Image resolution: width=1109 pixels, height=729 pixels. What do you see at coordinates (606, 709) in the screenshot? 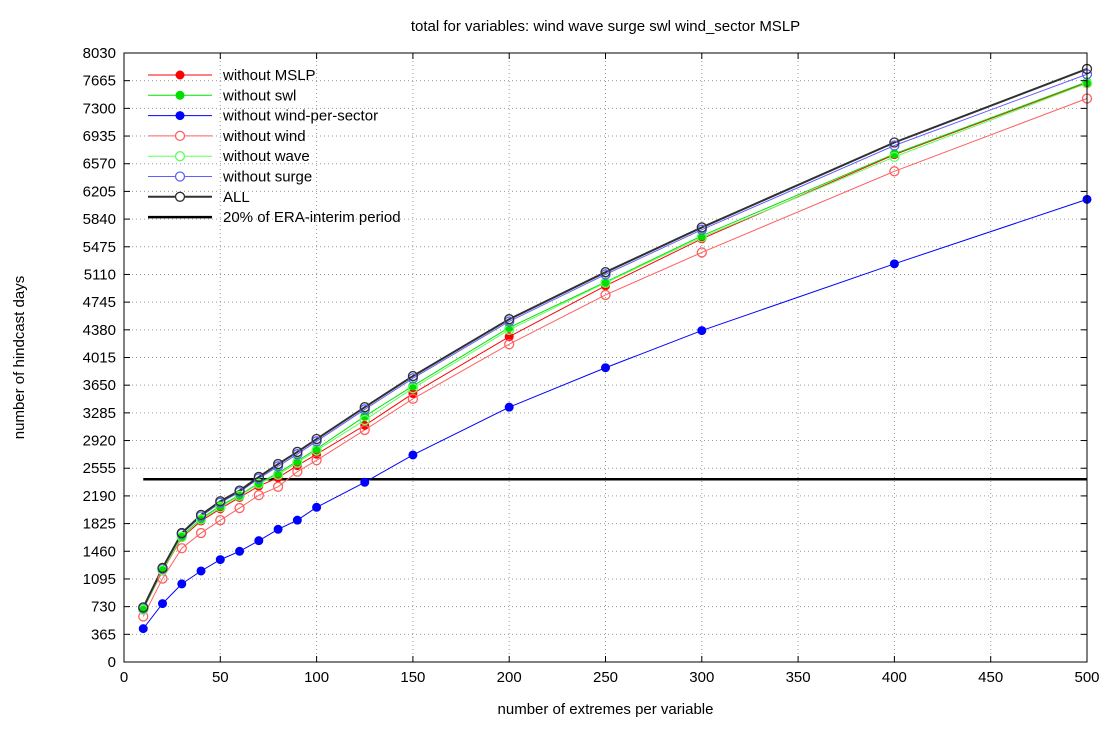
I see `x-axis-title: number of extremes per variable` at bounding box center [606, 709].